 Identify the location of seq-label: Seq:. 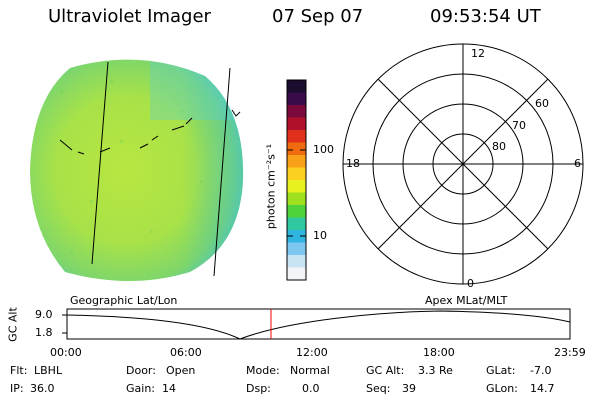
(378, 388).